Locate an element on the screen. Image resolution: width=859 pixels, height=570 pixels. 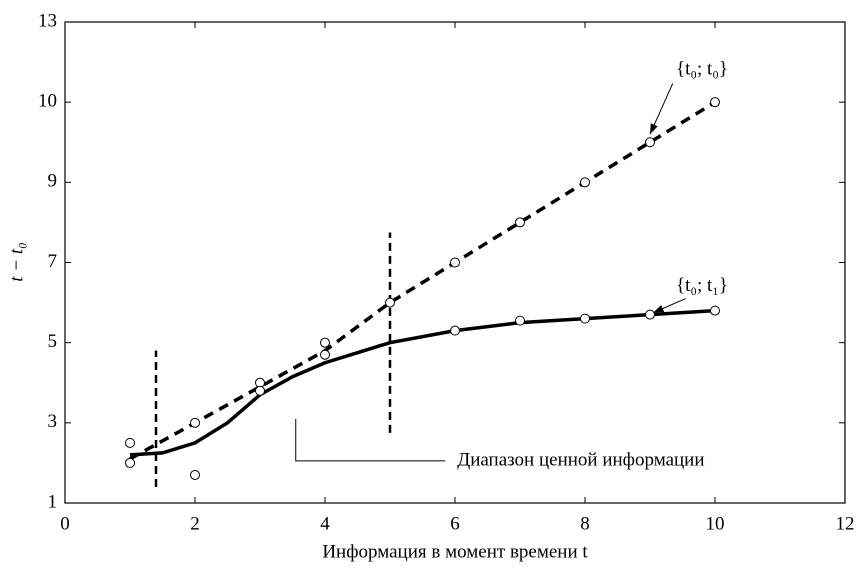
x-tick-label: 0 is located at coordinates (65, 523).